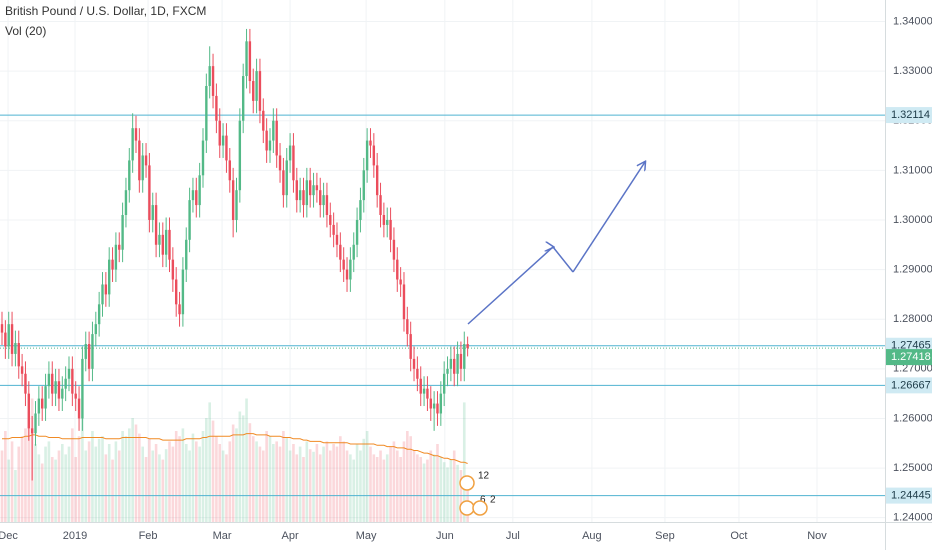  I want to click on x-tick-label: Aug, so click(592, 536).